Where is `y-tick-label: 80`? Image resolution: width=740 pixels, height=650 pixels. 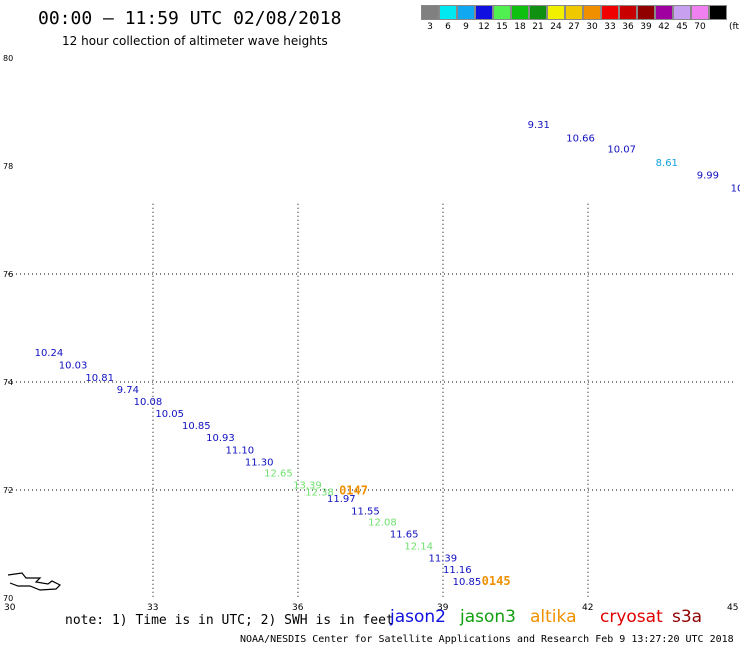 y-tick-label: 80 is located at coordinates (8, 58).